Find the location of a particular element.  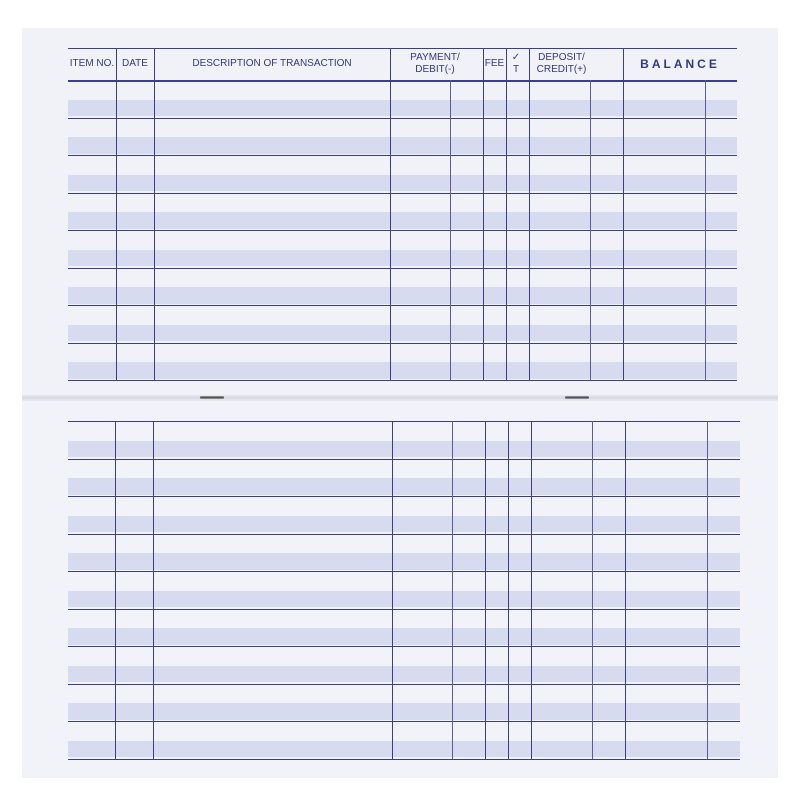

header-bottom-line is located at coordinates (402, 81).